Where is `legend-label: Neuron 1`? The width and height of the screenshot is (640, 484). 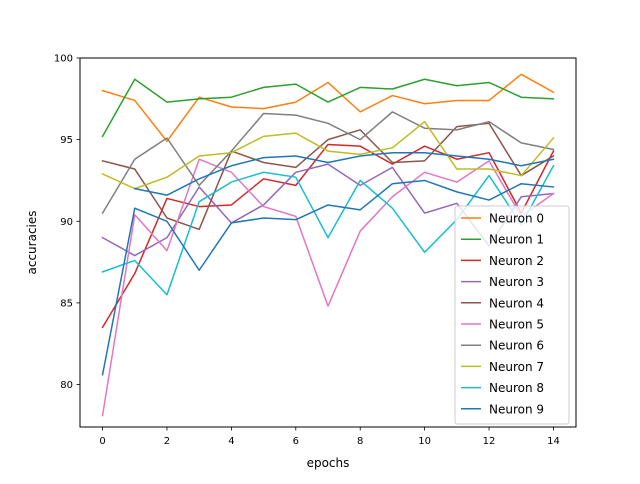 legend-label: Neuron 1 is located at coordinates (516, 240).